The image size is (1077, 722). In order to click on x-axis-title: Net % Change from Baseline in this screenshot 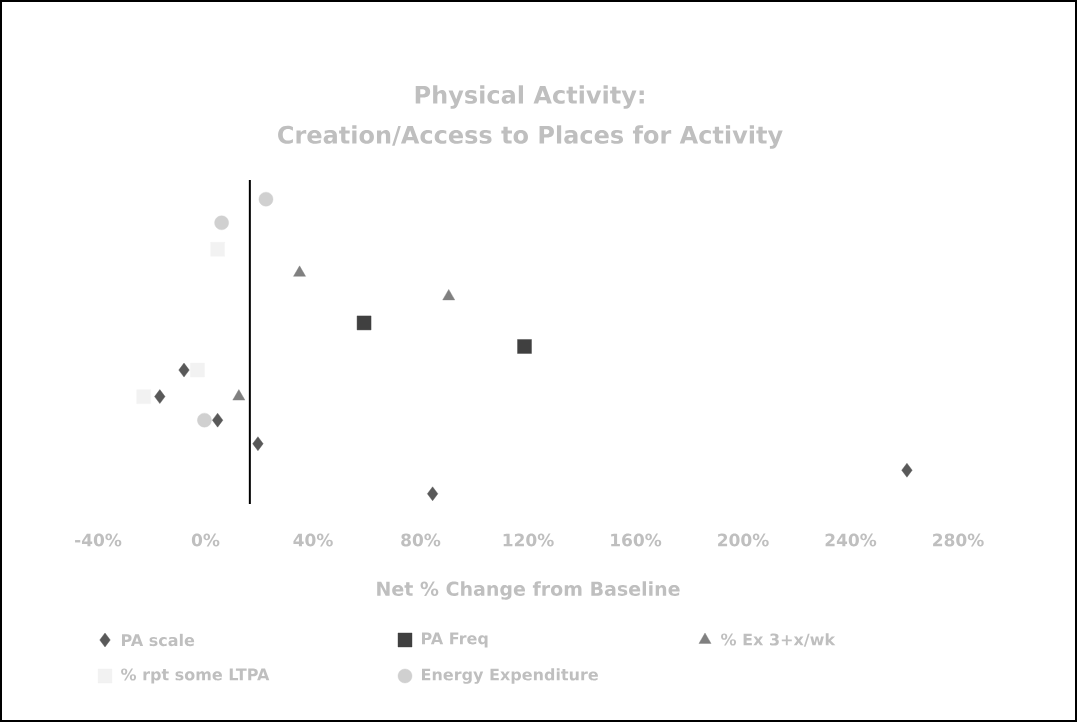, I will do `click(528, 590)`.